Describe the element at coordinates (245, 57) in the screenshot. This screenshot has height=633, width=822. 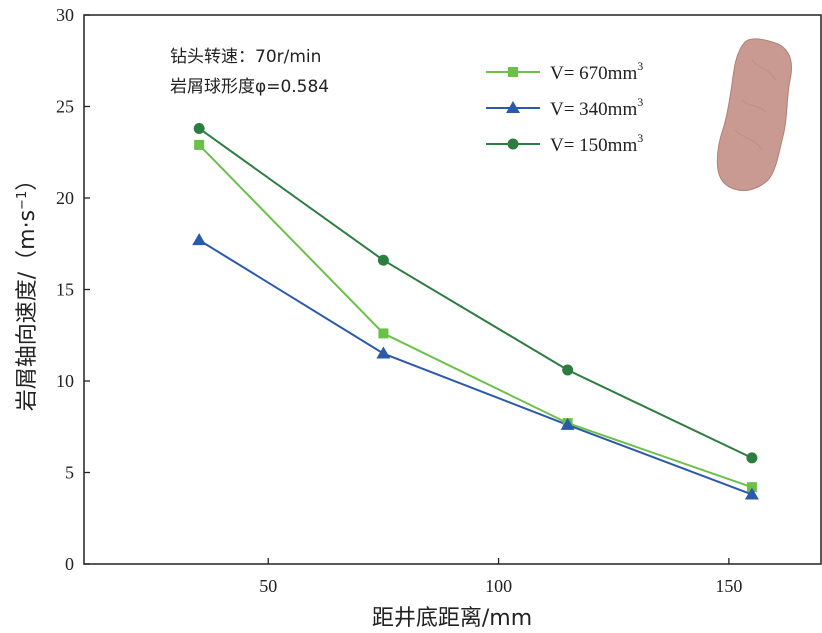
I see `annotation-rotation-speed: 钻头转速：70r/min` at that location.